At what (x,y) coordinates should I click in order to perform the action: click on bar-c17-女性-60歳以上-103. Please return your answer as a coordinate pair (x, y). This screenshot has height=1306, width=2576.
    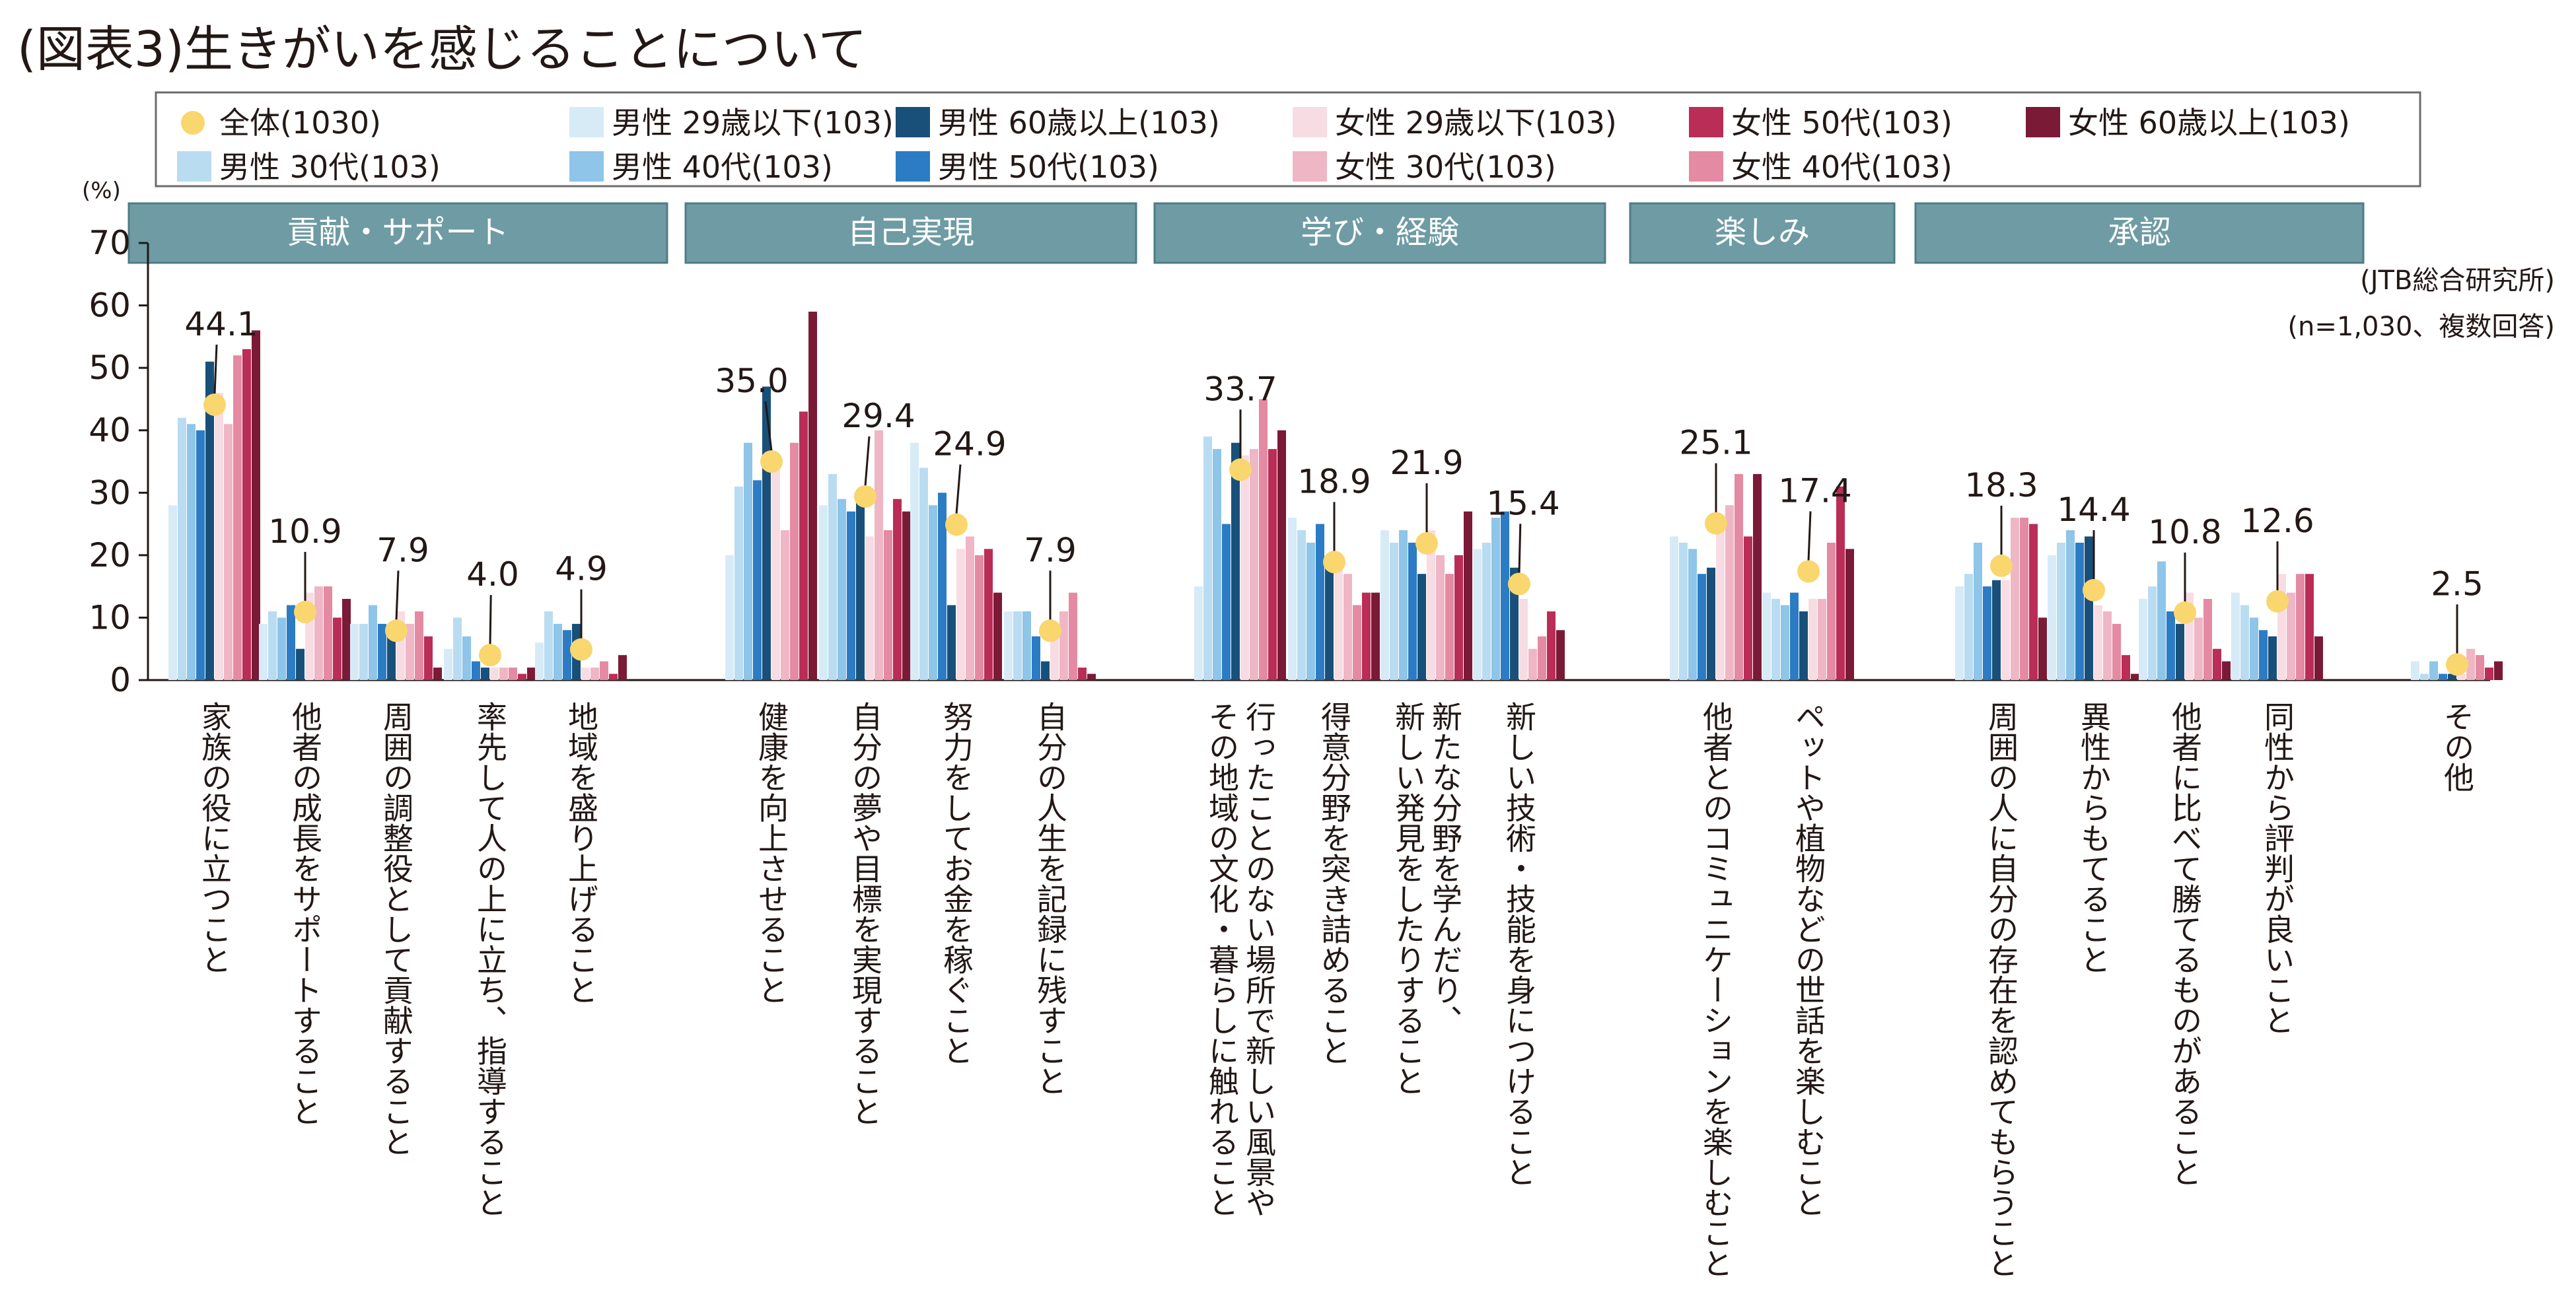
    Looking at the image, I should click on (2135, 676).